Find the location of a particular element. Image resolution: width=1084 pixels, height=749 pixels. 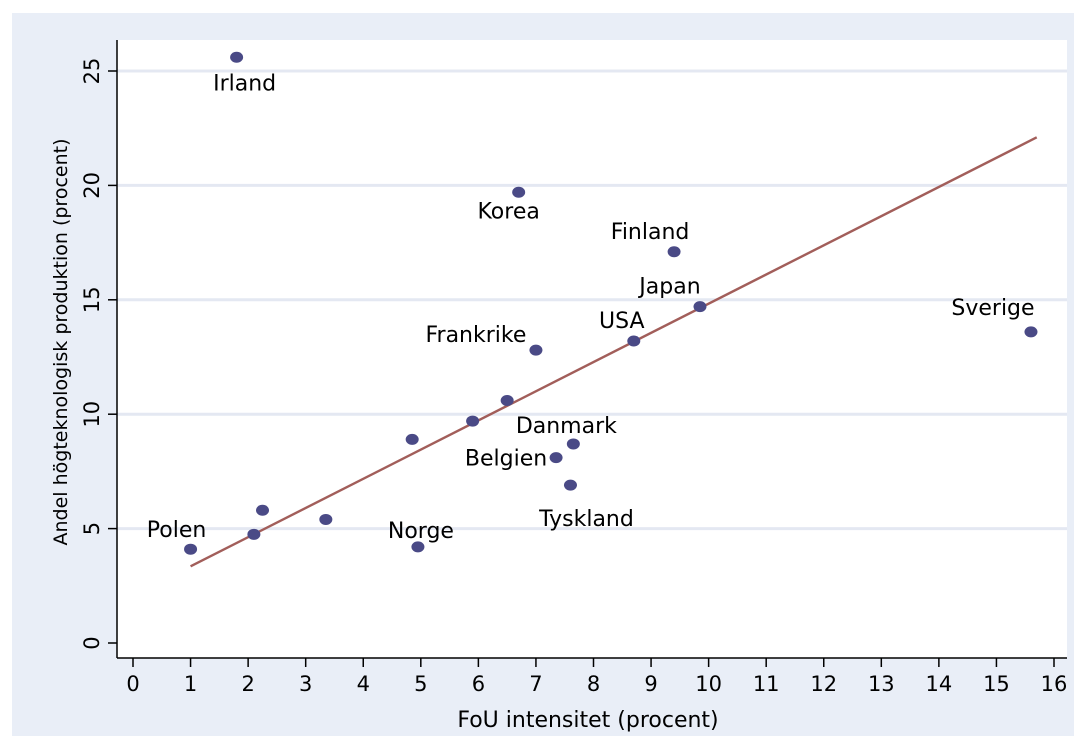

y-tick-label-25: 25 is located at coordinates (92, 71).